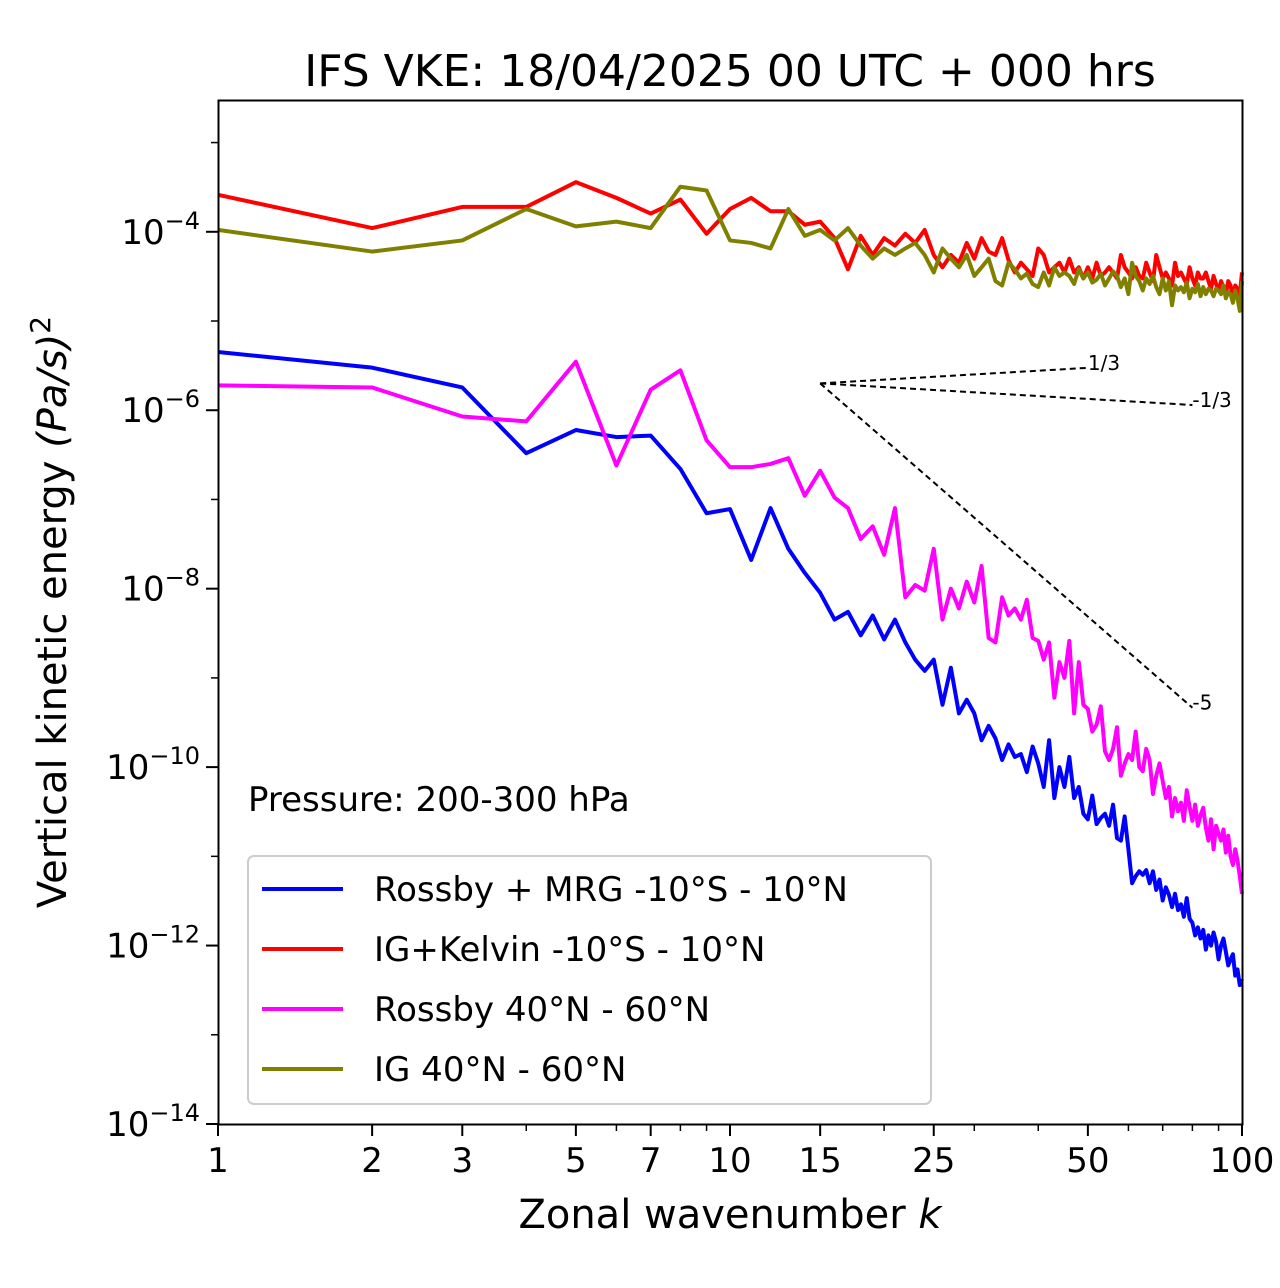 This screenshot has width=1280, height=1288. What do you see at coordinates (160, 230) in the screenshot?
I see `y-tick-label: 10⁻⁴` at bounding box center [160, 230].